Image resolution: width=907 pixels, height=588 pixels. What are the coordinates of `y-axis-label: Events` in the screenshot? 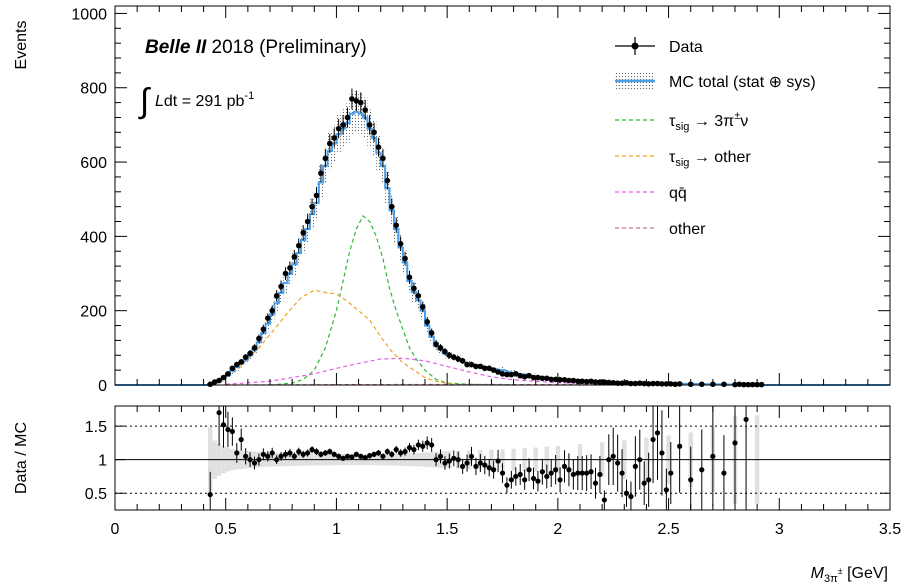 It's located at (21, 45).